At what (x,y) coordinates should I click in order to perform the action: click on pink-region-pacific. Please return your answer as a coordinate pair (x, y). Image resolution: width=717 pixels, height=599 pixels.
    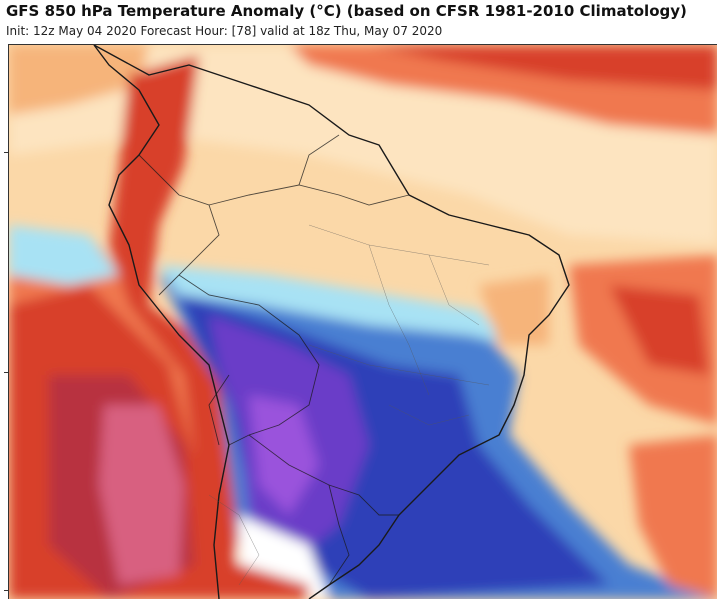
    Looking at the image, I should click on (141, 495).